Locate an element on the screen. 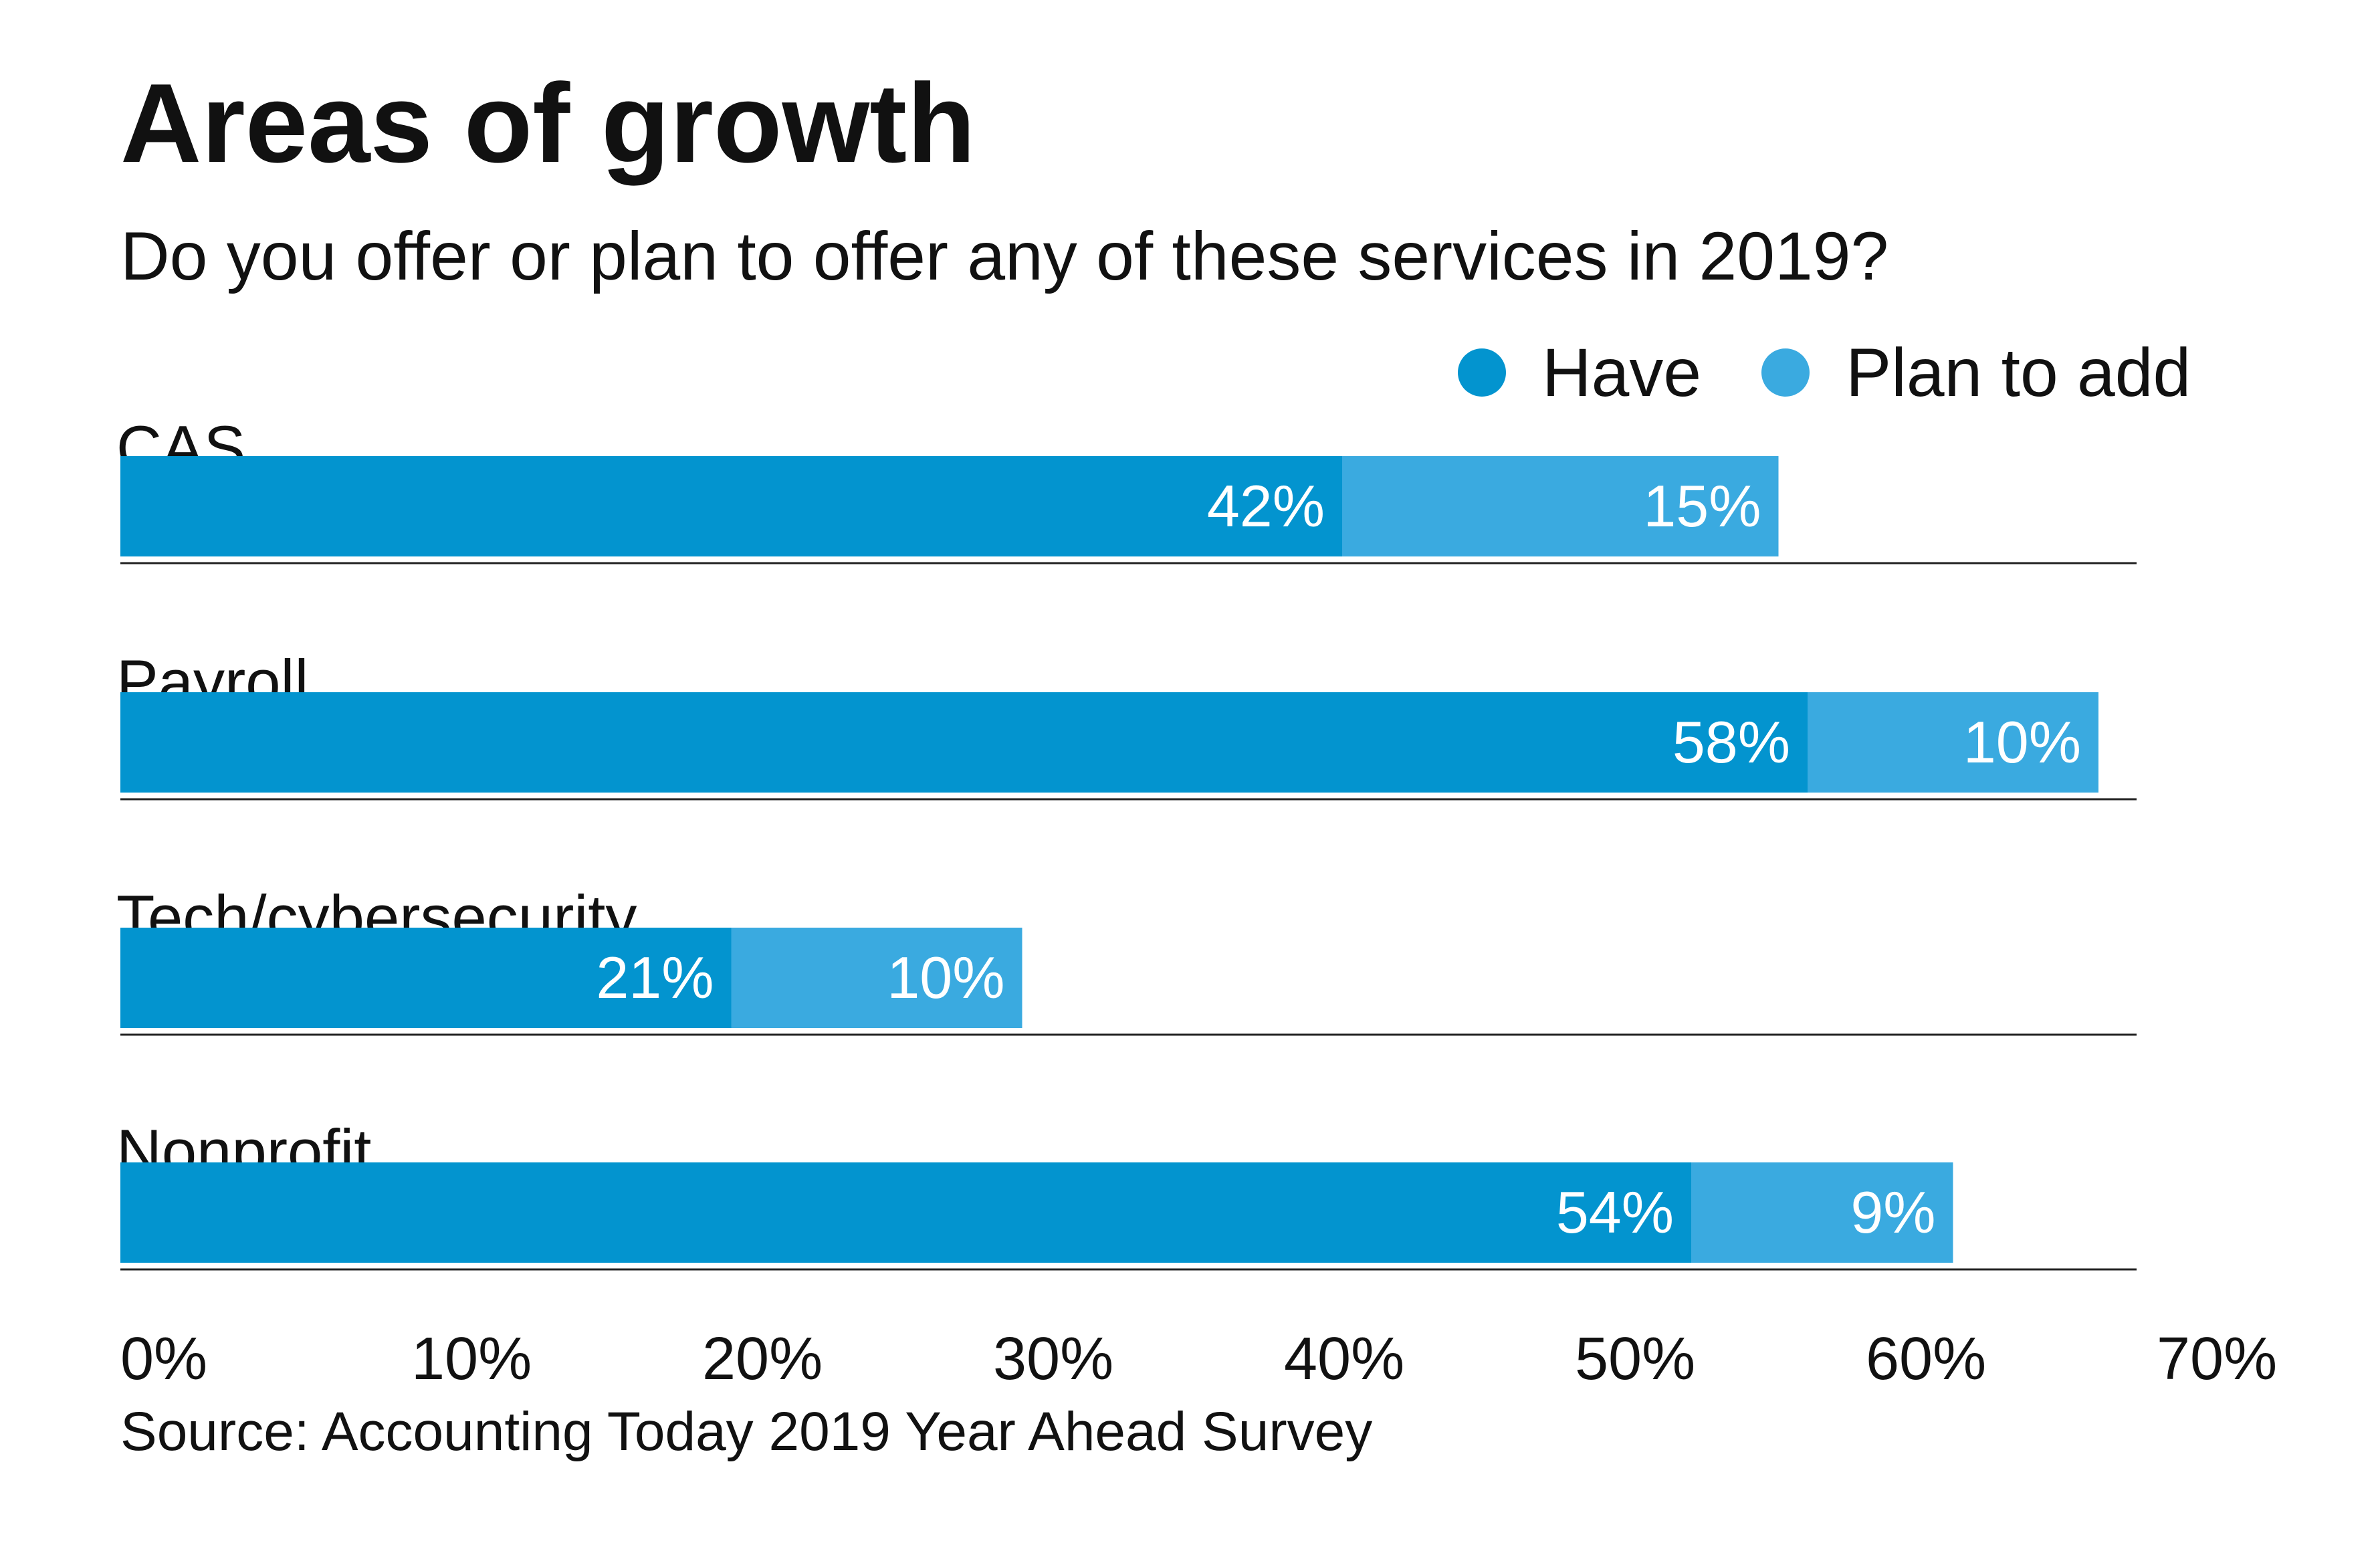  data-label-cas-plan-to-add: 15% is located at coordinates (1702, 506).